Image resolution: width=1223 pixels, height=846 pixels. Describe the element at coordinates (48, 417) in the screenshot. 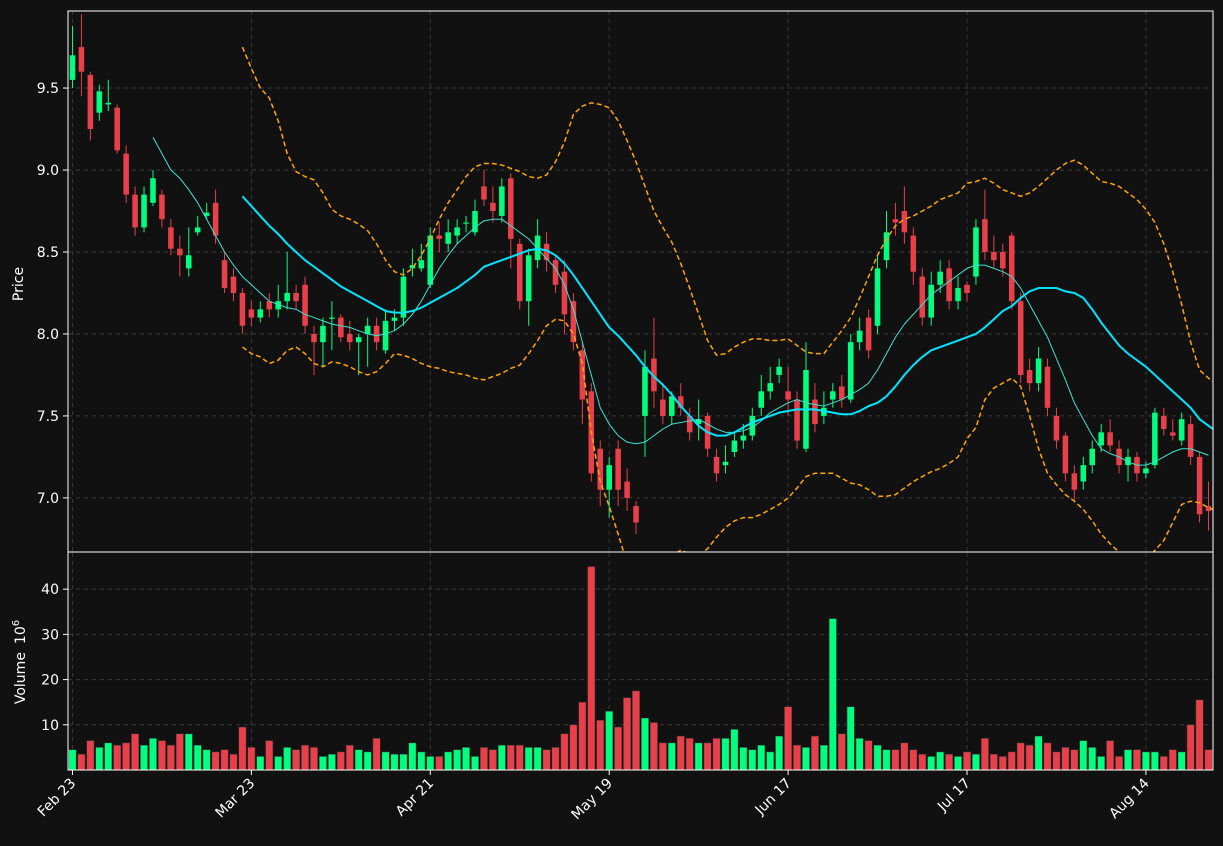

I see `price-tick-label: 7.5` at that location.